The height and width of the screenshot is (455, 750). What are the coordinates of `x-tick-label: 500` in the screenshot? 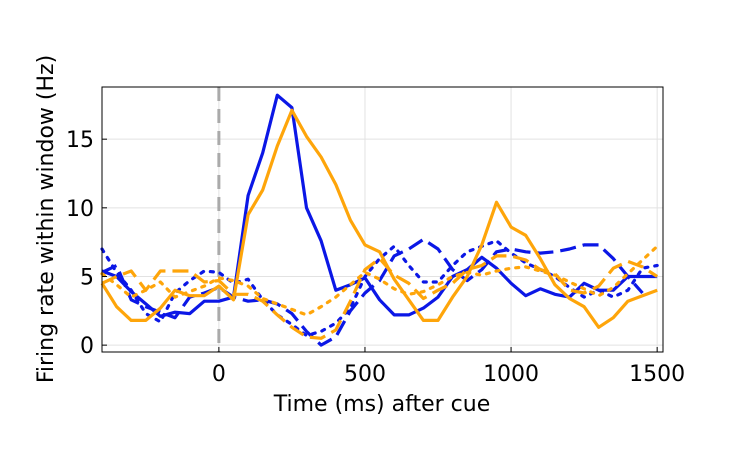 It's located at (365, 374).